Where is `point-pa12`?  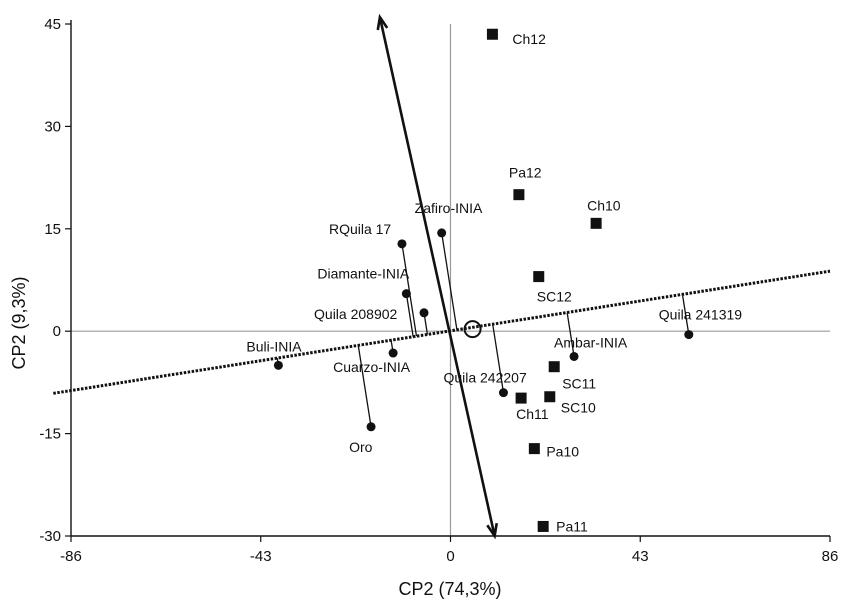
point-pa12 is located at coordinates (519, 195).